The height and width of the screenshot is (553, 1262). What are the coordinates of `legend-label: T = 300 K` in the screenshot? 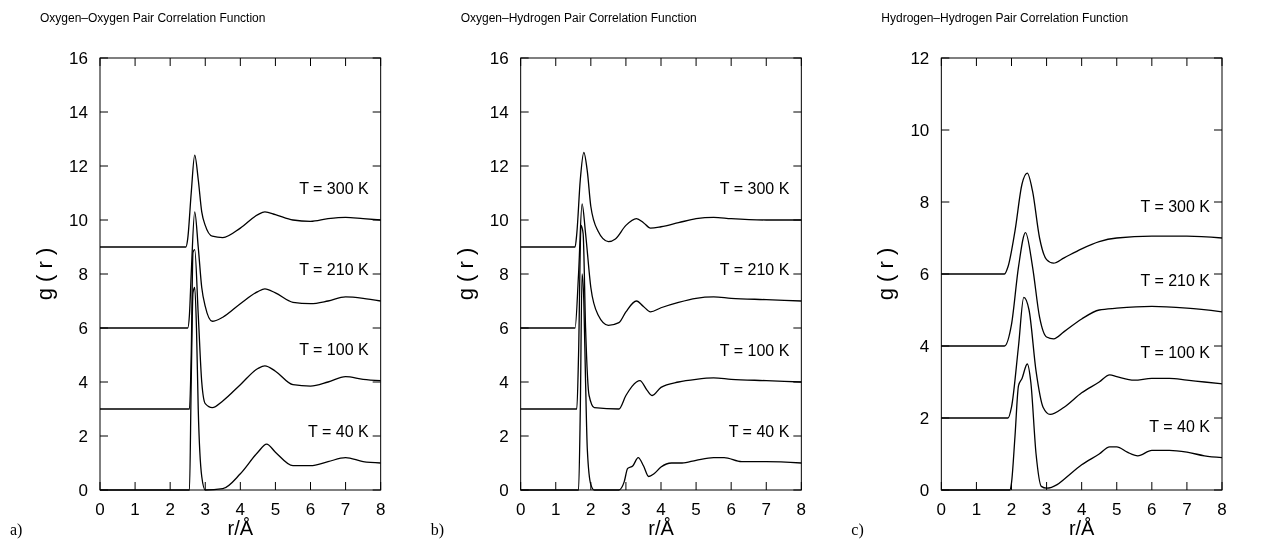 It's located at (1175, 206).